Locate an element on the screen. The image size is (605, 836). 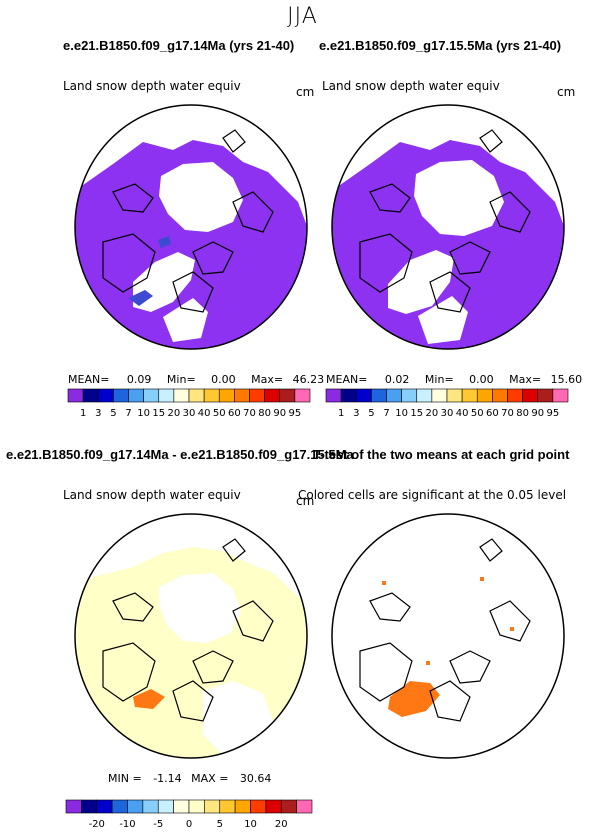
mean-label: MEAN= is located at coordinates (347, 379).